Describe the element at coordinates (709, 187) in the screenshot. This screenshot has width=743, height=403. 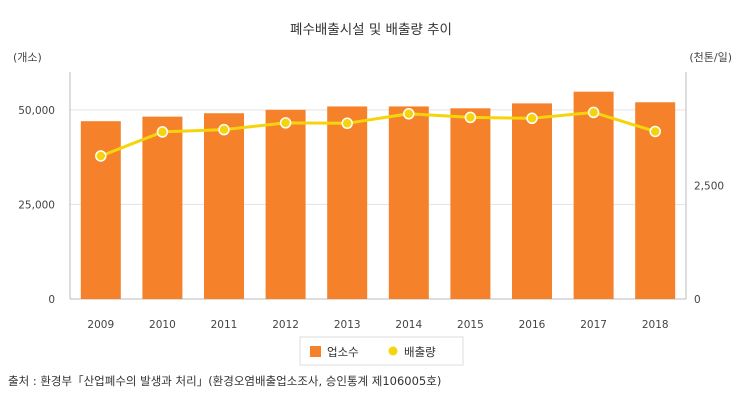
I see `right-tick-label: 2,500` at that location.